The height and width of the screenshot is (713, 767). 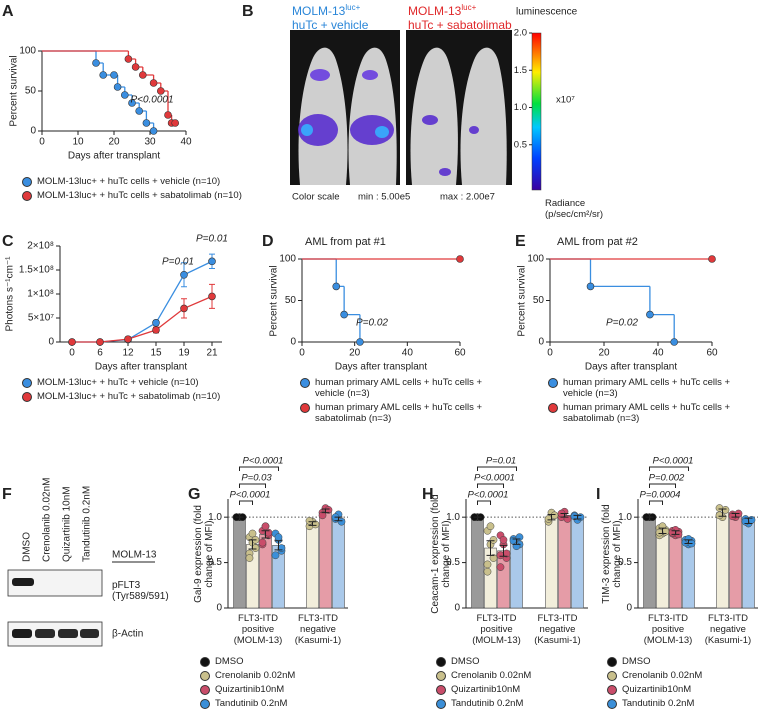 What do you see at coordinates (442, 10) in the screenshot?
I see `group-title: MOLM-13luc+` at bounding box center [442, 10].